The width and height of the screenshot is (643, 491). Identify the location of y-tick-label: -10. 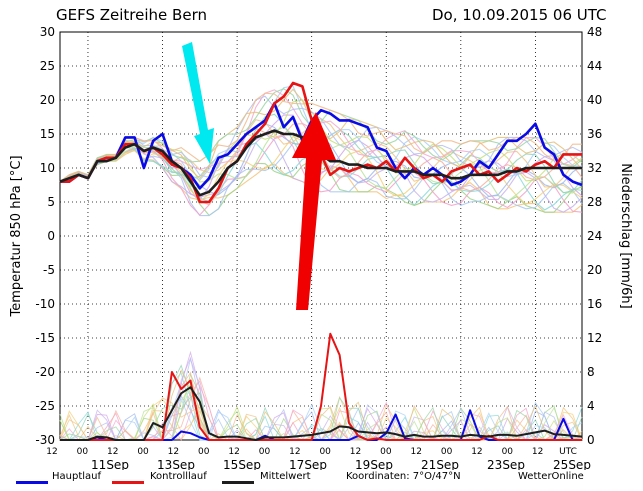
(45, 304).